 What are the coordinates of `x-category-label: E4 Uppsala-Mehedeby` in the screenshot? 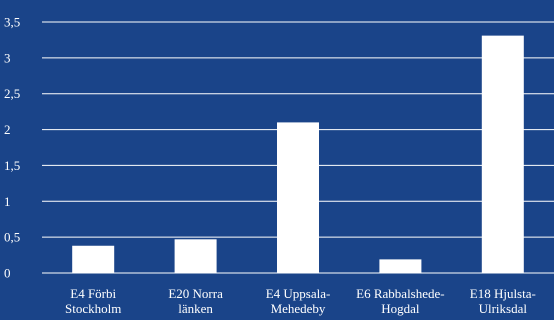 It's located at (298, 301).